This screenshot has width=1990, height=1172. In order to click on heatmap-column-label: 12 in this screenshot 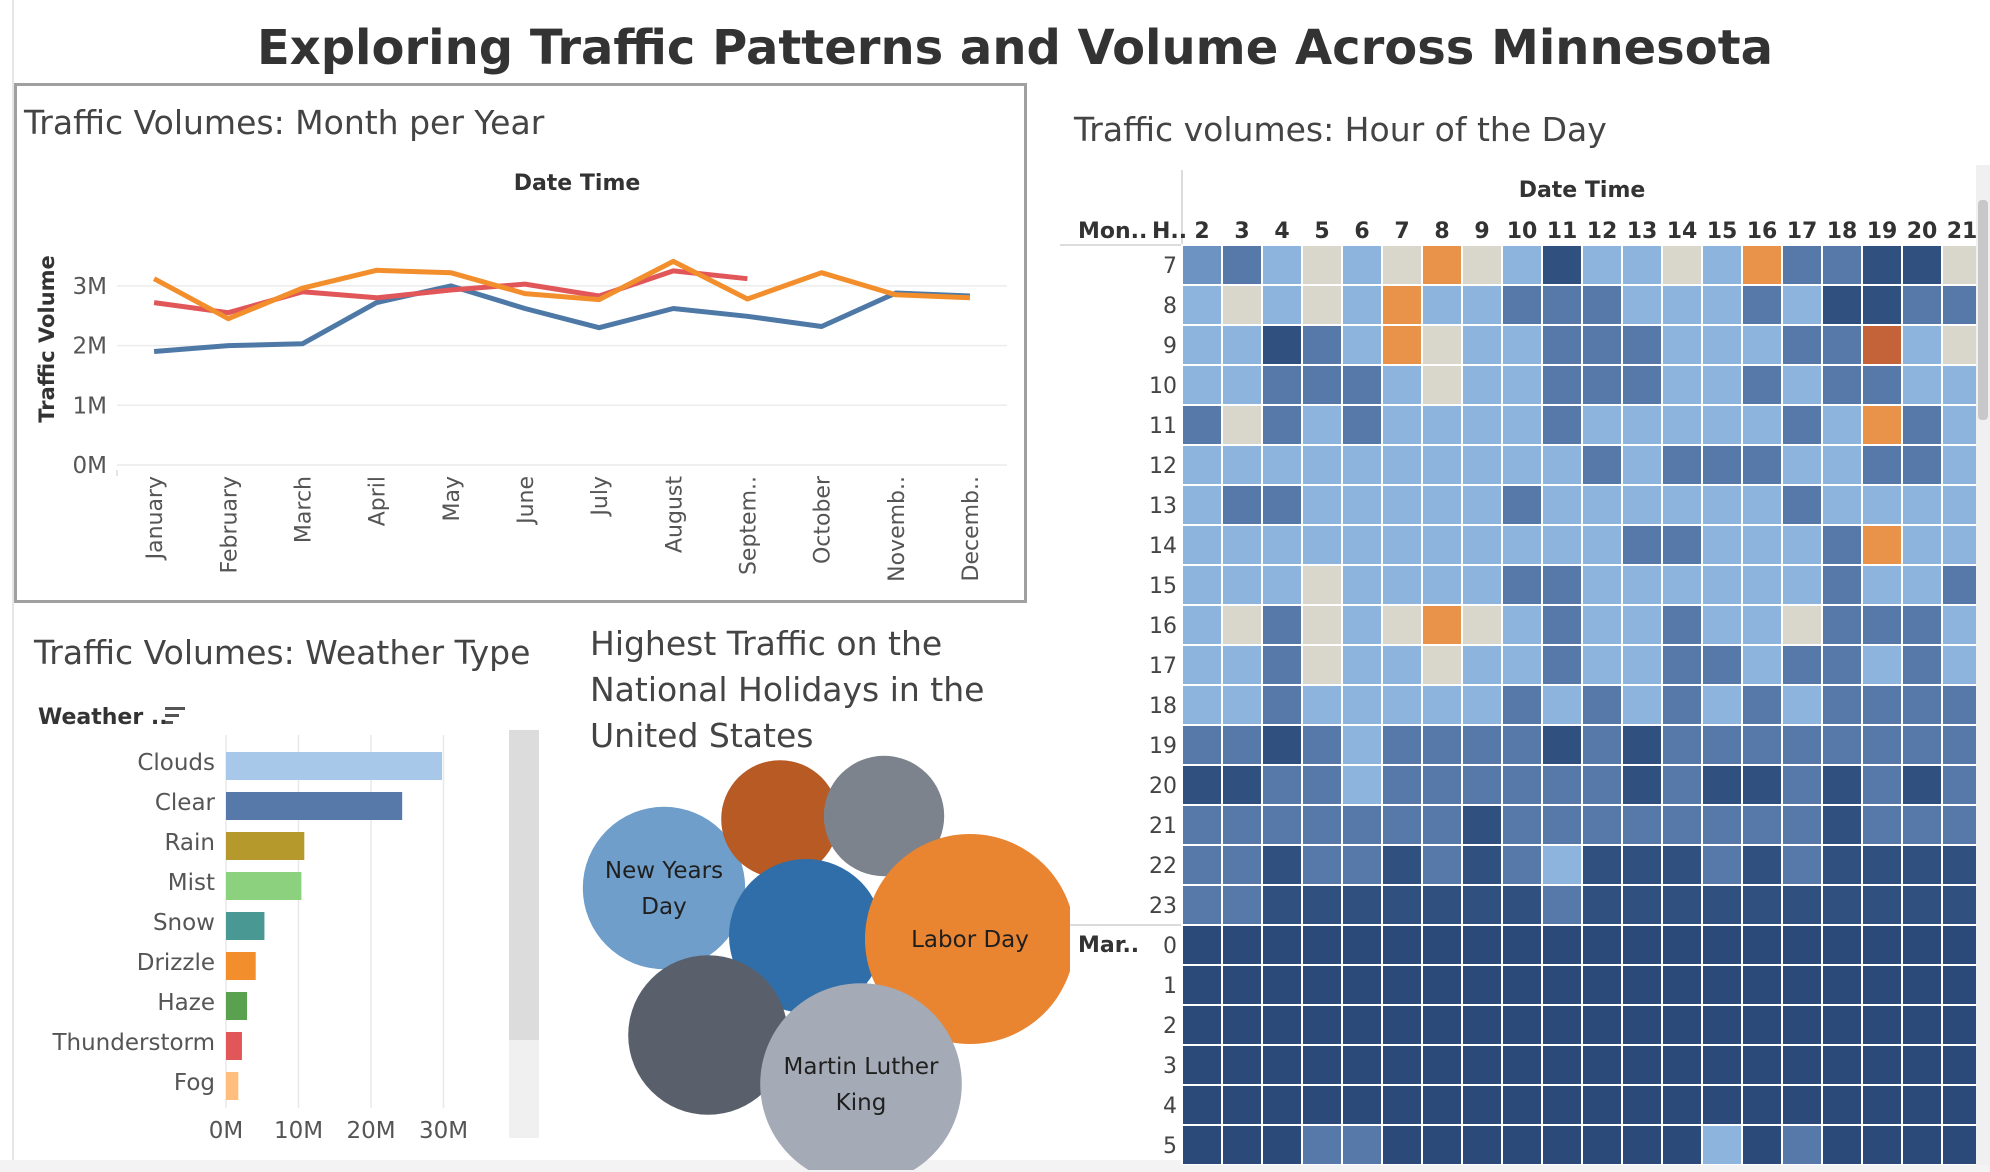, I will do `click(1602, 231)`.